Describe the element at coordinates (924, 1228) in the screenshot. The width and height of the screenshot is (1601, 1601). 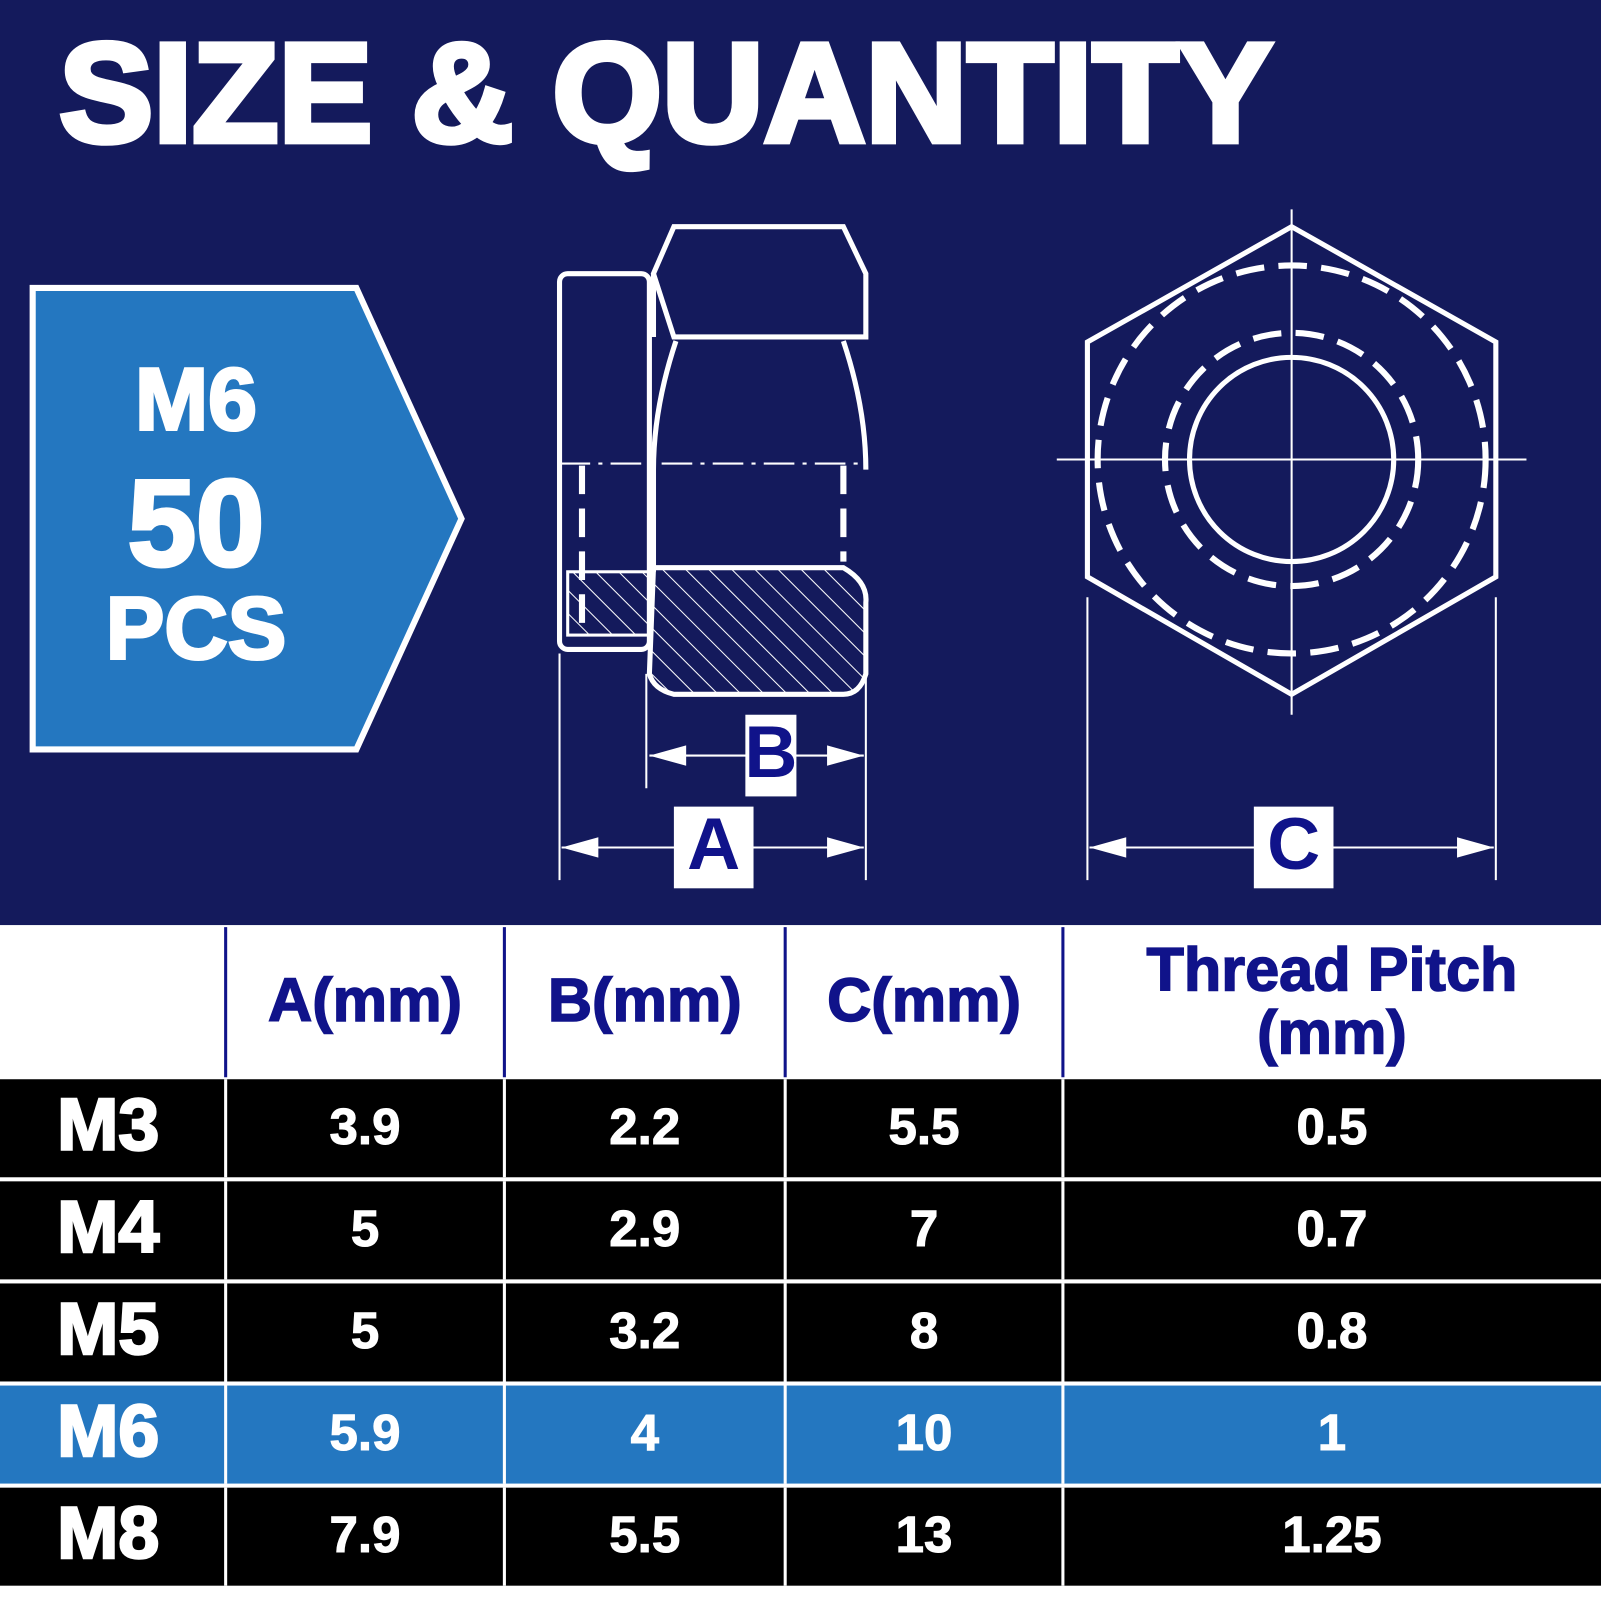
I see `table-cell: 7` at that location.